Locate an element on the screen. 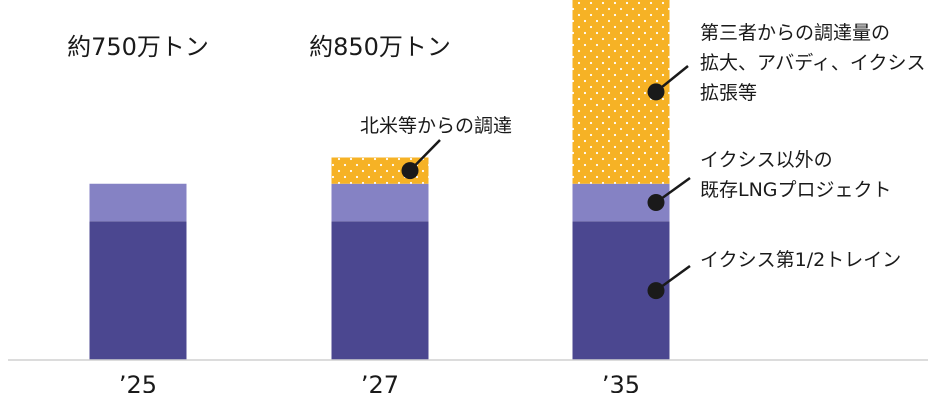 Image resolution: width=928 pixels, height=393 pixels. total-labels: 約750万トン 約850万トン is located at coordinates (259, 47).